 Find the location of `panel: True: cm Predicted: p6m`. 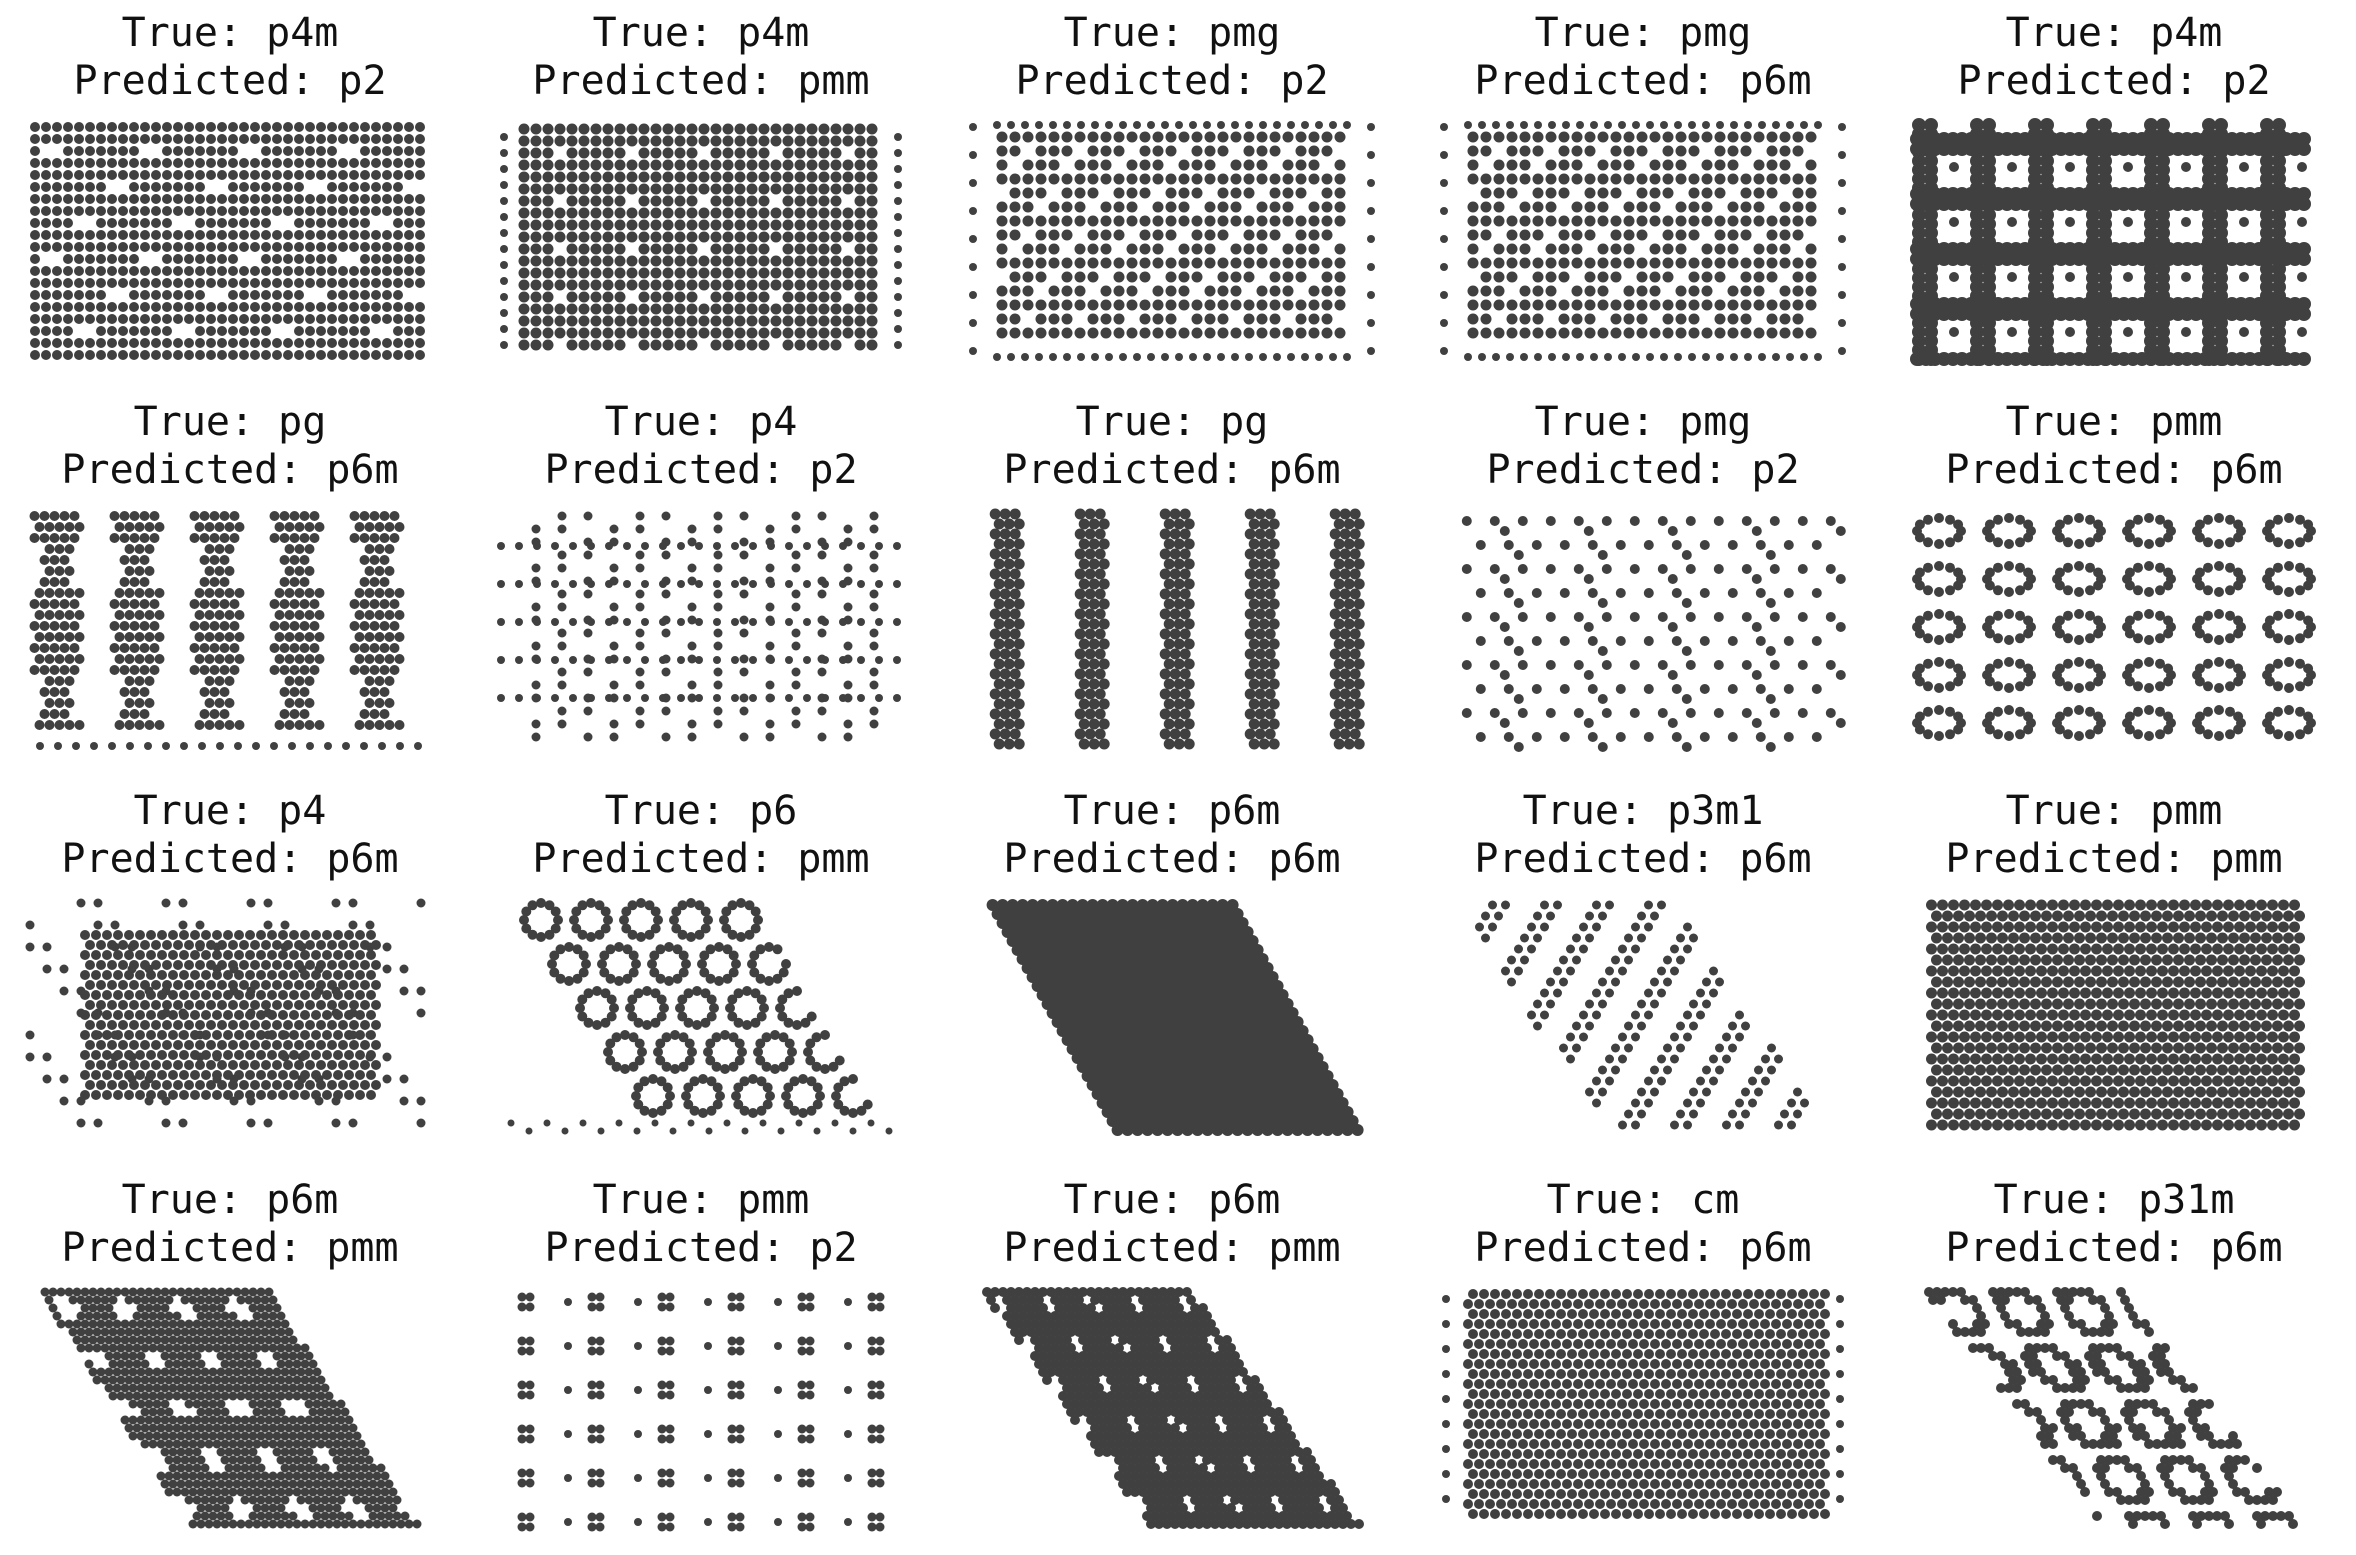

panel: True: cm Predicted: p6m is located at coordinates (1643, 1359).